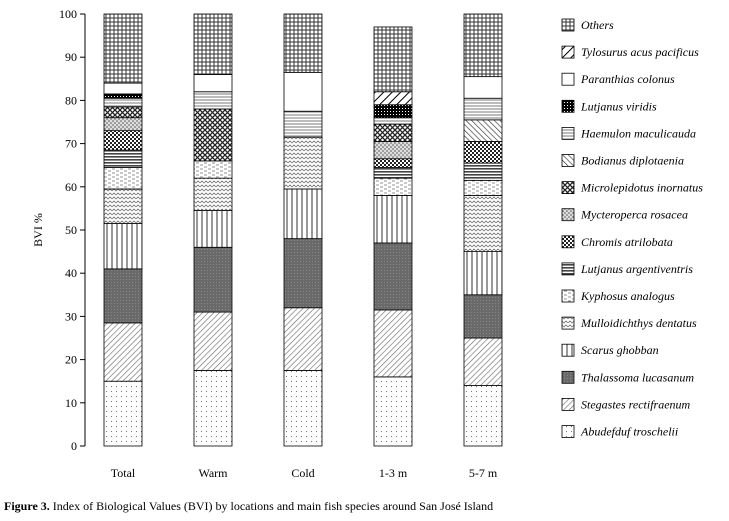 The image size is (729, 521). What do you see at coordinates (38, 230) in the screenshot?
I see `y-axis-label: BVI %` at bounding box center [38, 230].